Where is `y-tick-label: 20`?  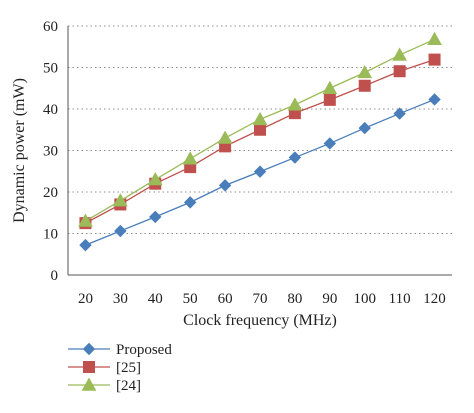 y-tick-label: 20 is located at coordinates (50, 193).